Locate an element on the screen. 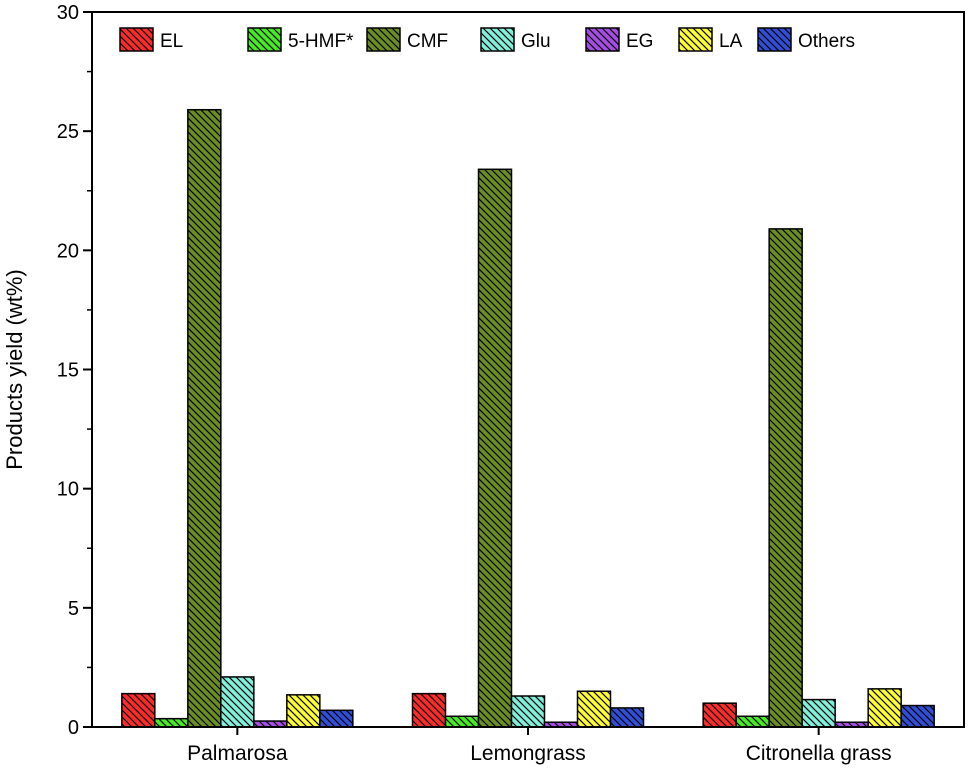 The image size is (969, 771). bar-el-citronella-grass is located at coordinates (719, 715).